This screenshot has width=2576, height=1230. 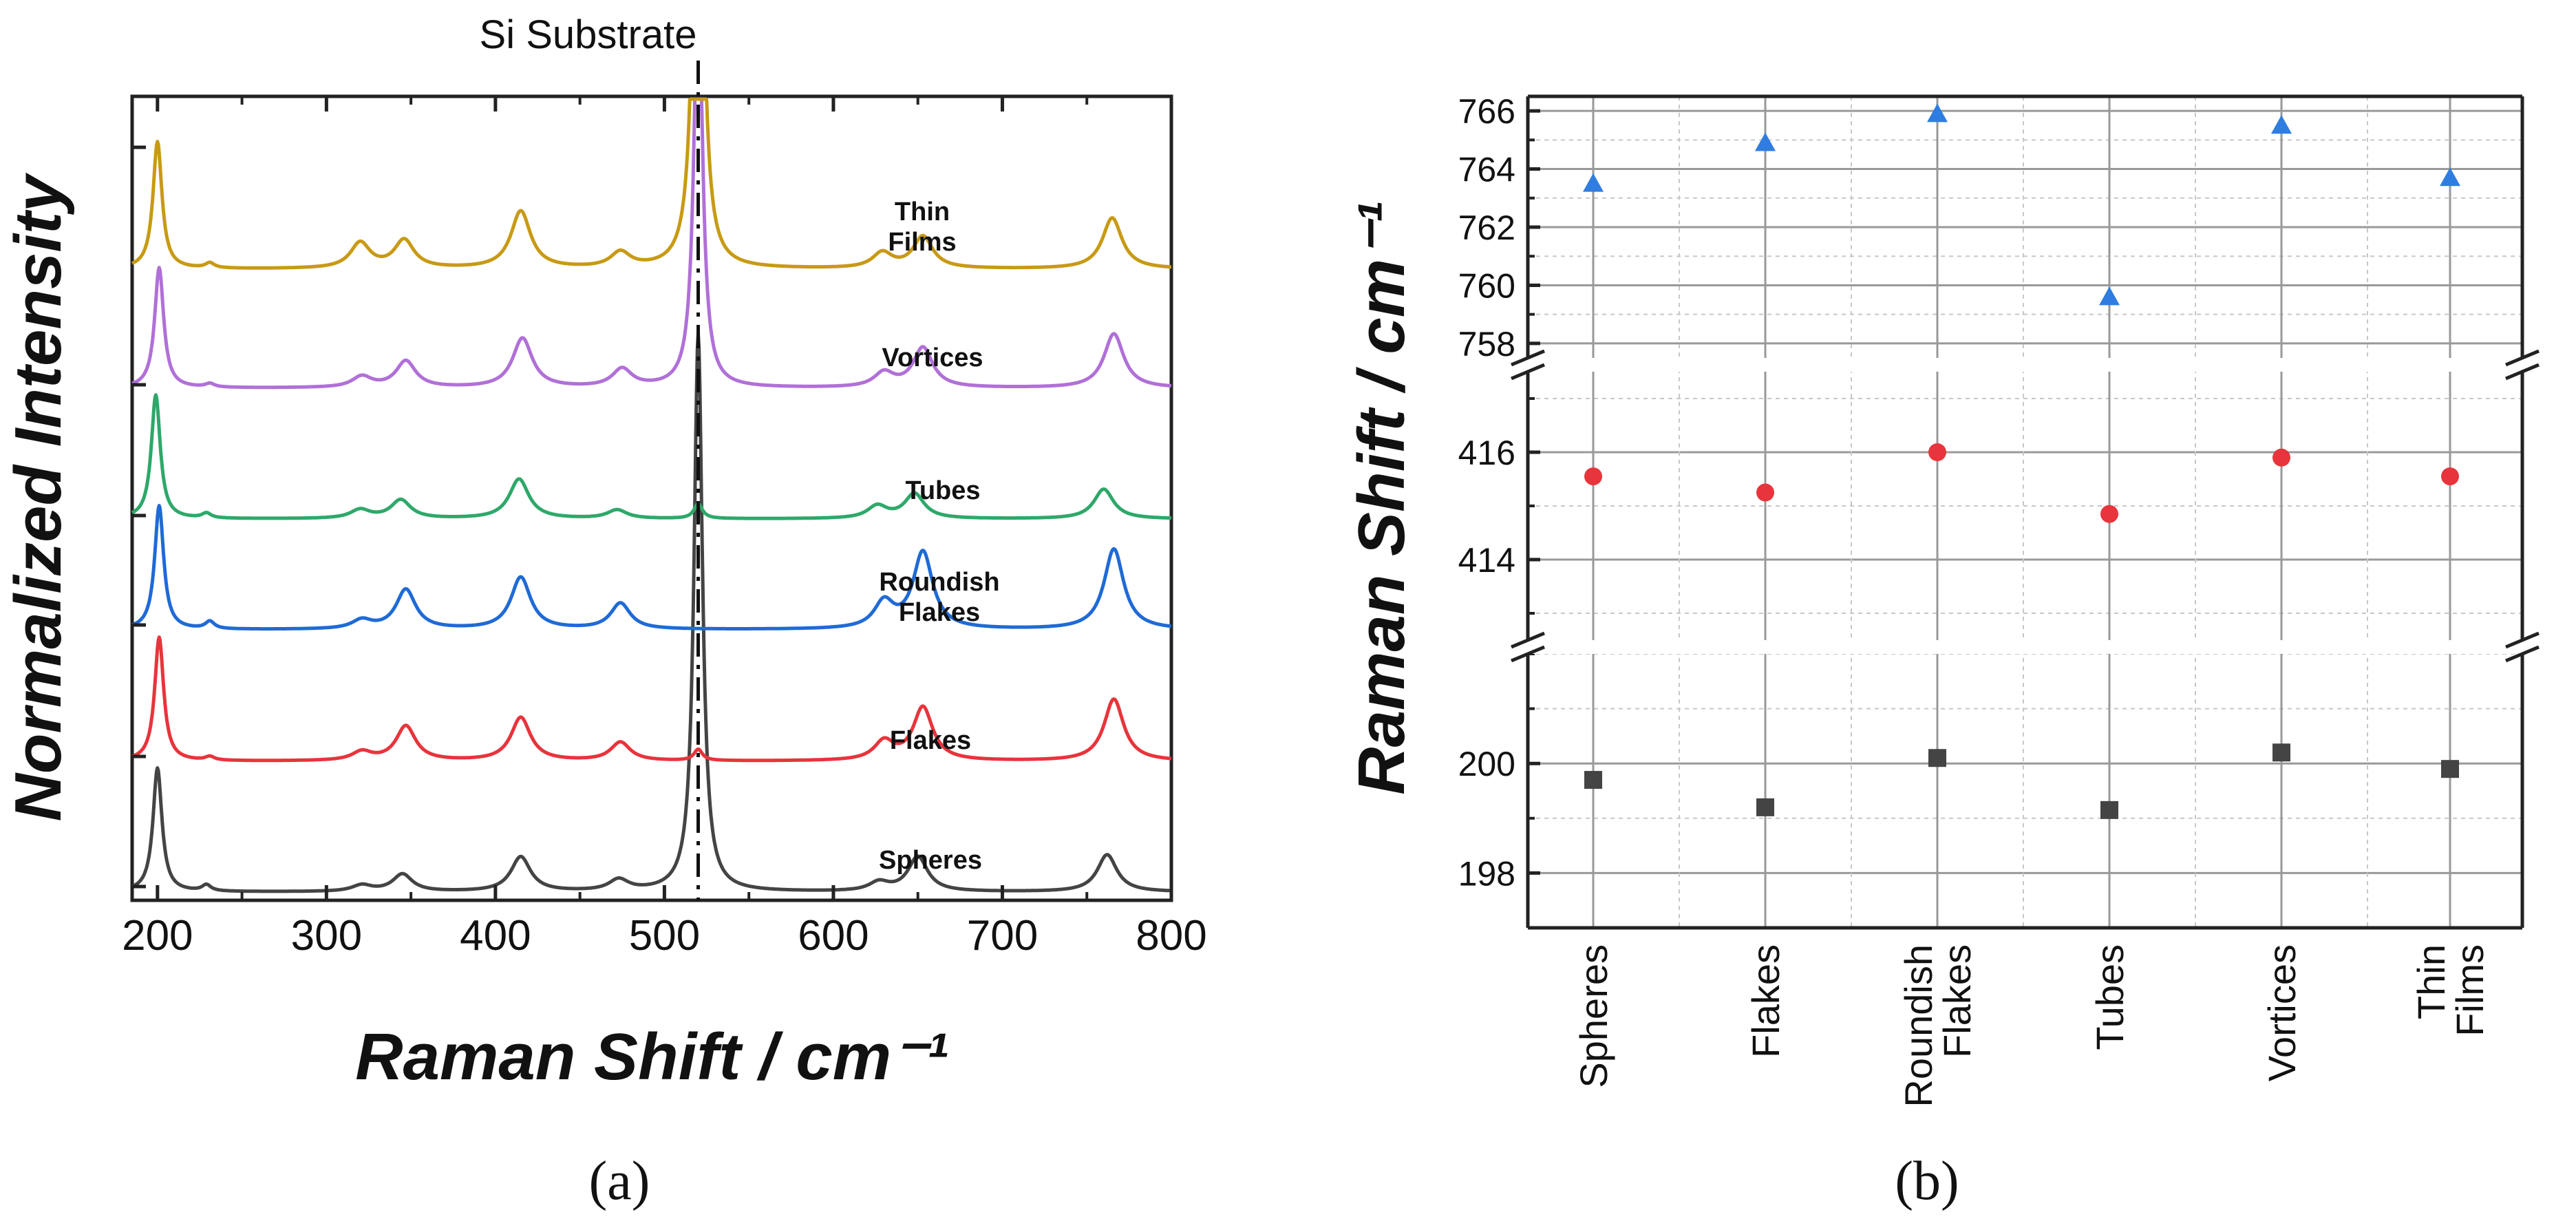 I want to click on series-label-vortices: Vortices, so click(x=932, y=357).